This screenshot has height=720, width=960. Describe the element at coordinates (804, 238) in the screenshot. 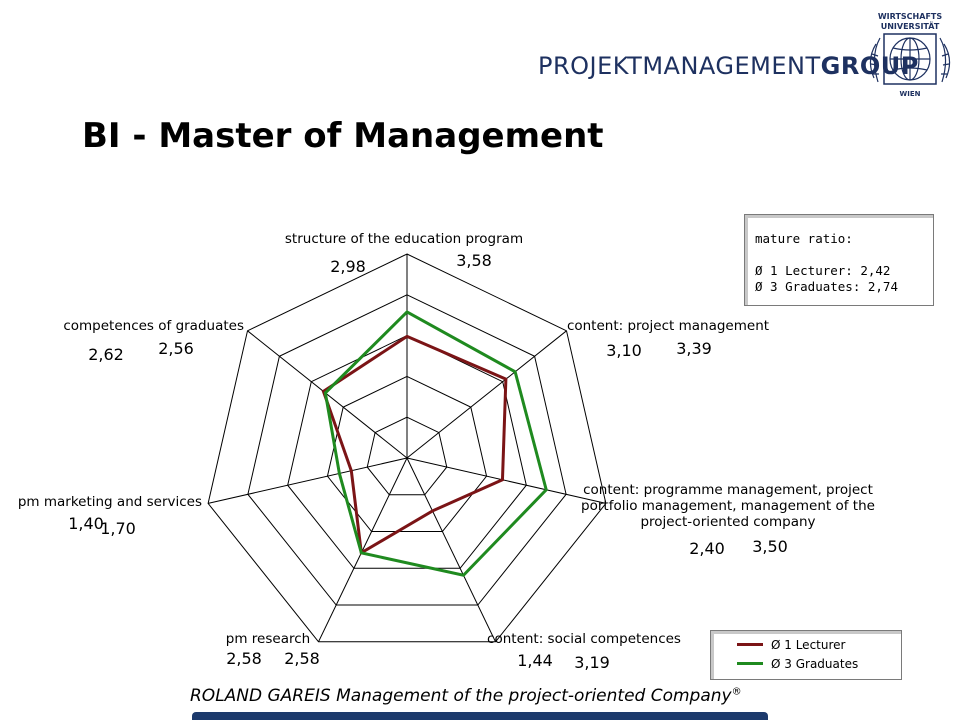

I see `ratio-heading: mature ratio:` at that location.